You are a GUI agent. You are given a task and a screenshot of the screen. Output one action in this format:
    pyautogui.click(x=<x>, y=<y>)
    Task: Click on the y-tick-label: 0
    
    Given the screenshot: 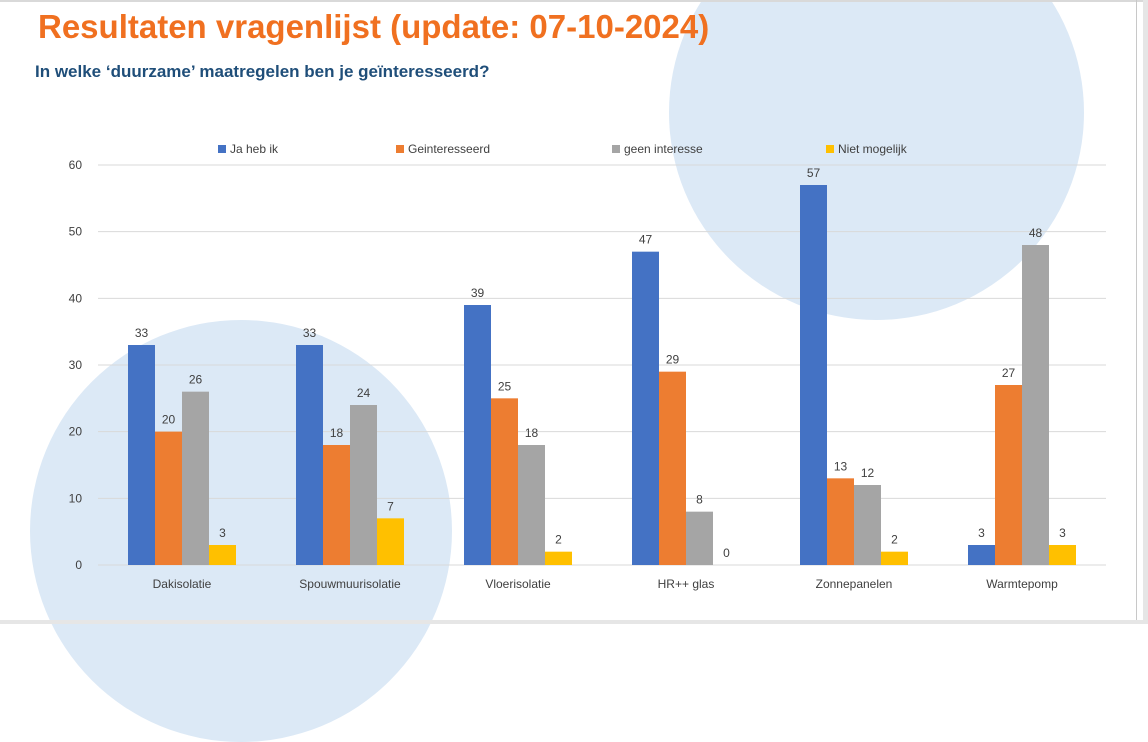 What is the action you would take?
    pyautogui.click(x=78, y=565)
    